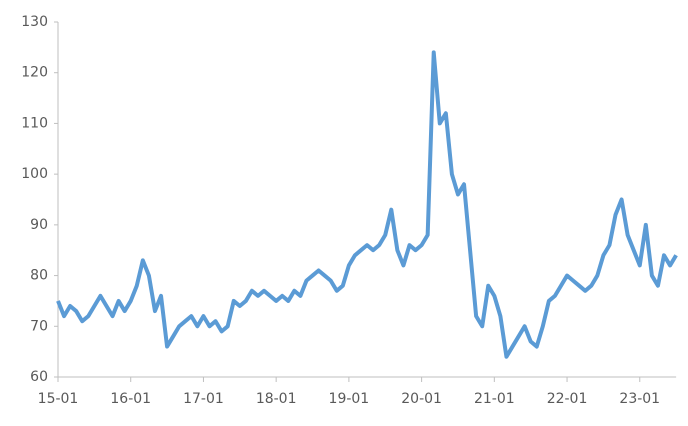  What do you see at coordinates (276, 399) in the screenshot?
I see `x-tick-label: 18-01` at bounding box center [276, 399].